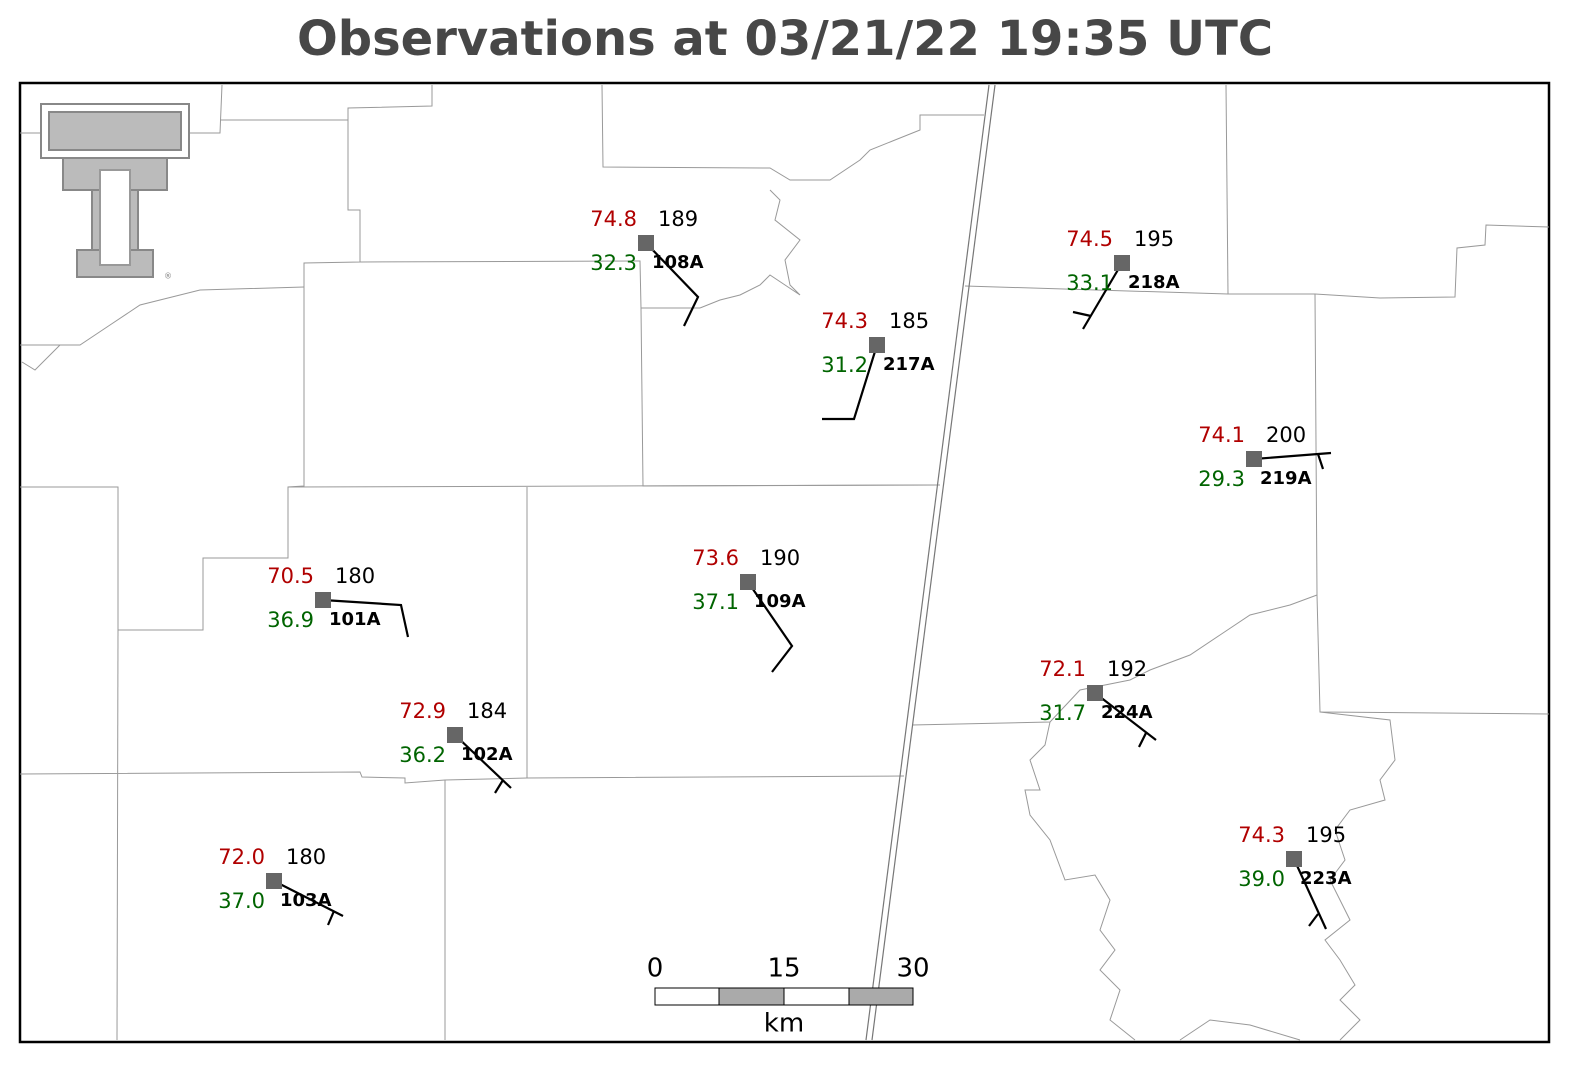 This screenshot has width=1590, height=1080. What do you see at coordinates (290, 576) in the screenshot?
I see `temperature: 70.5` at bounding box center [290, 576].